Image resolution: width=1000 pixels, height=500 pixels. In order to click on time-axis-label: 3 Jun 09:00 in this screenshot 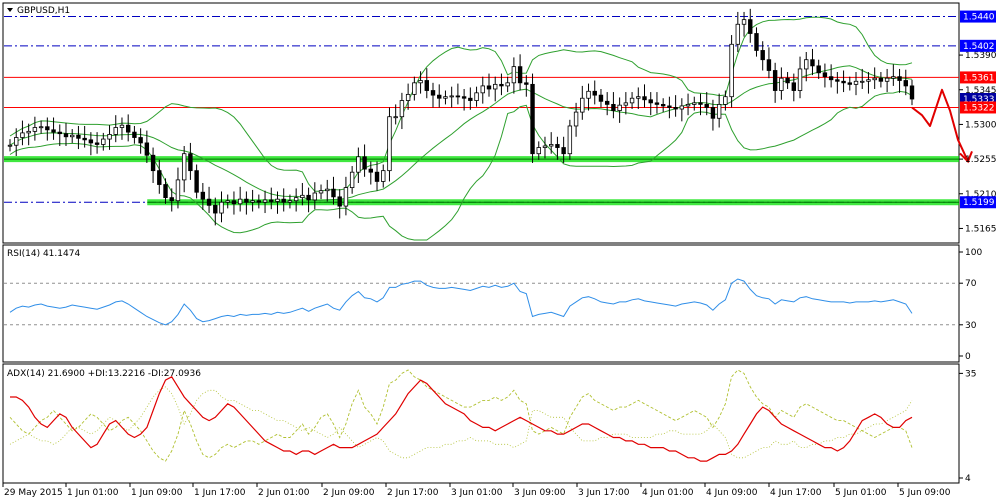, I will do `click(540, 493)`.